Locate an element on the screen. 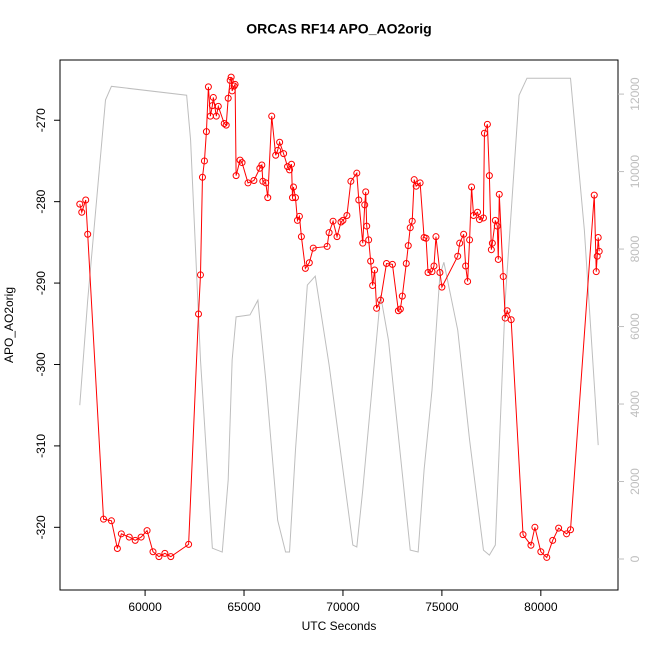  y2-tick-label: 12000 is located at coordinates (635, 94).